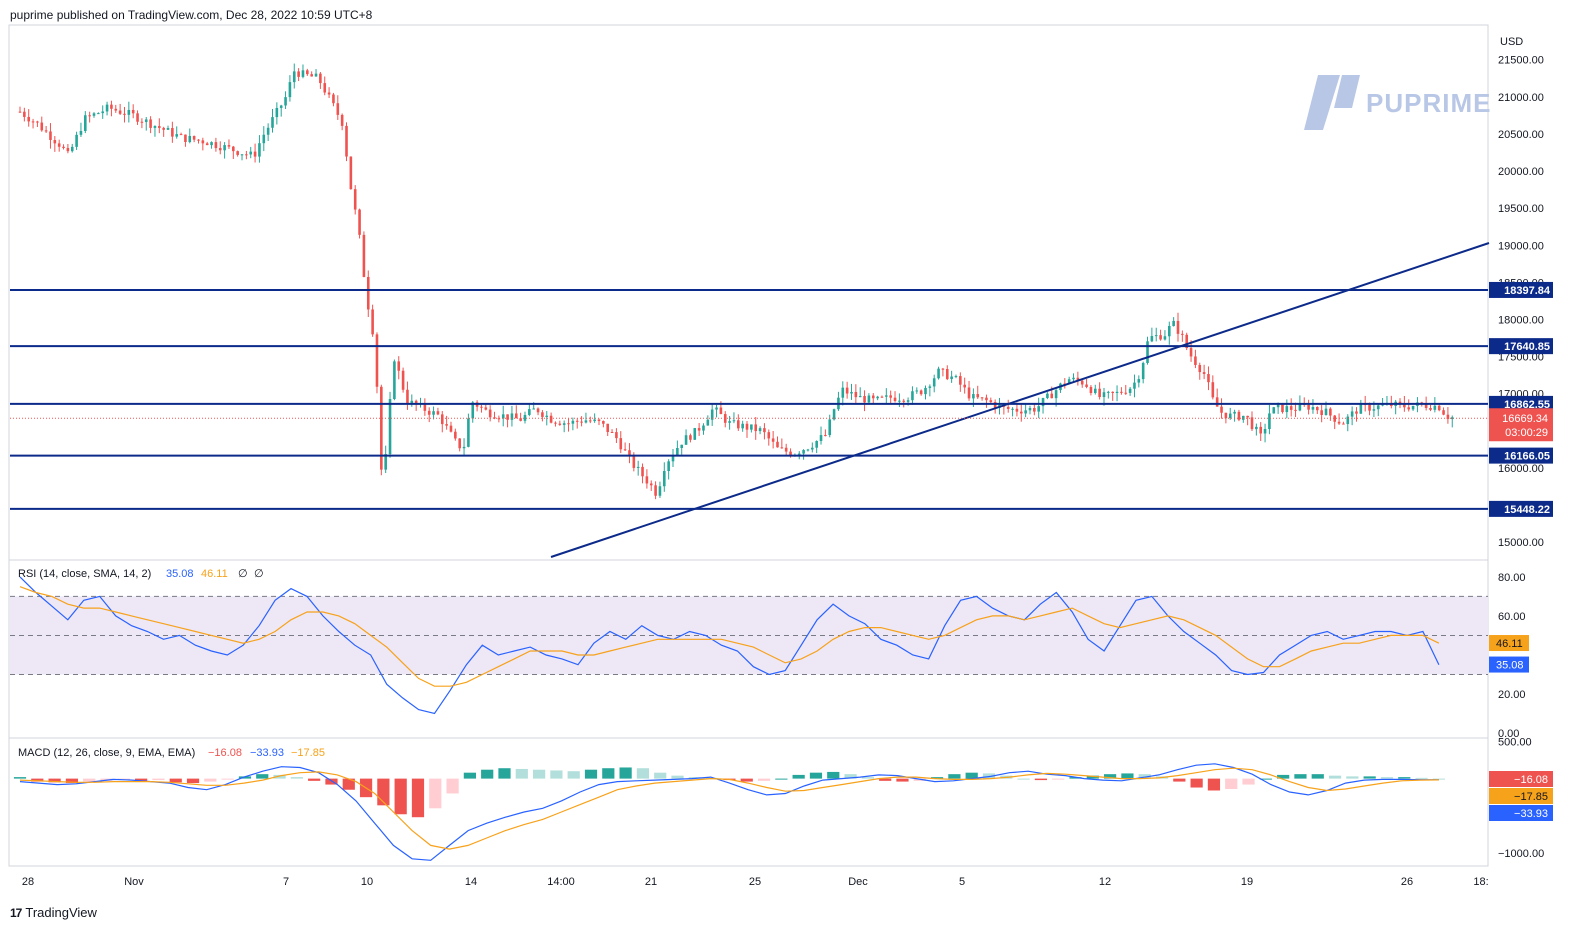  I want to click on macd-value-label: −17.85, so click(1531, 797).